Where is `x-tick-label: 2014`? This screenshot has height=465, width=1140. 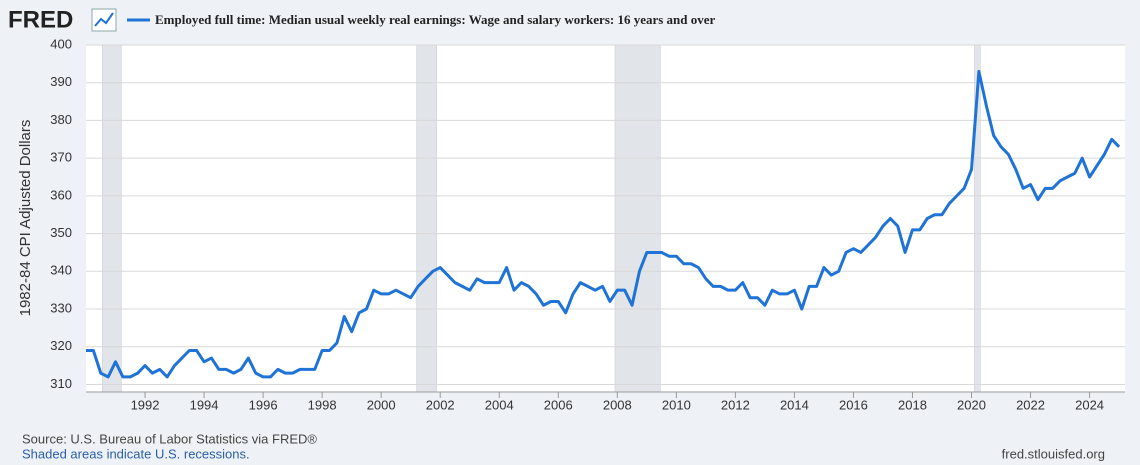
x-tick-label: 2014 is located at coordinates (794, 404).